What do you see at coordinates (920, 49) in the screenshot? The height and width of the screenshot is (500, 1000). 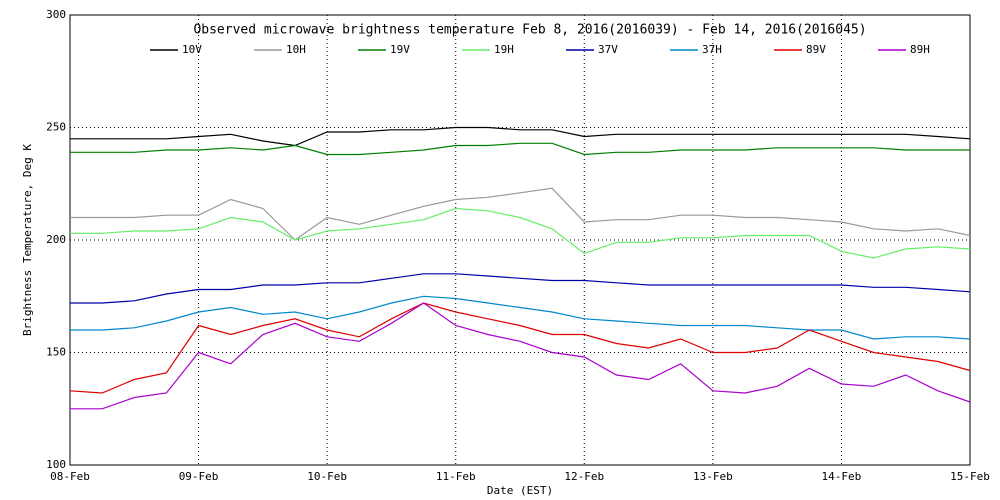 I see `legend-label: 89H` at bounding box center [920, 49].